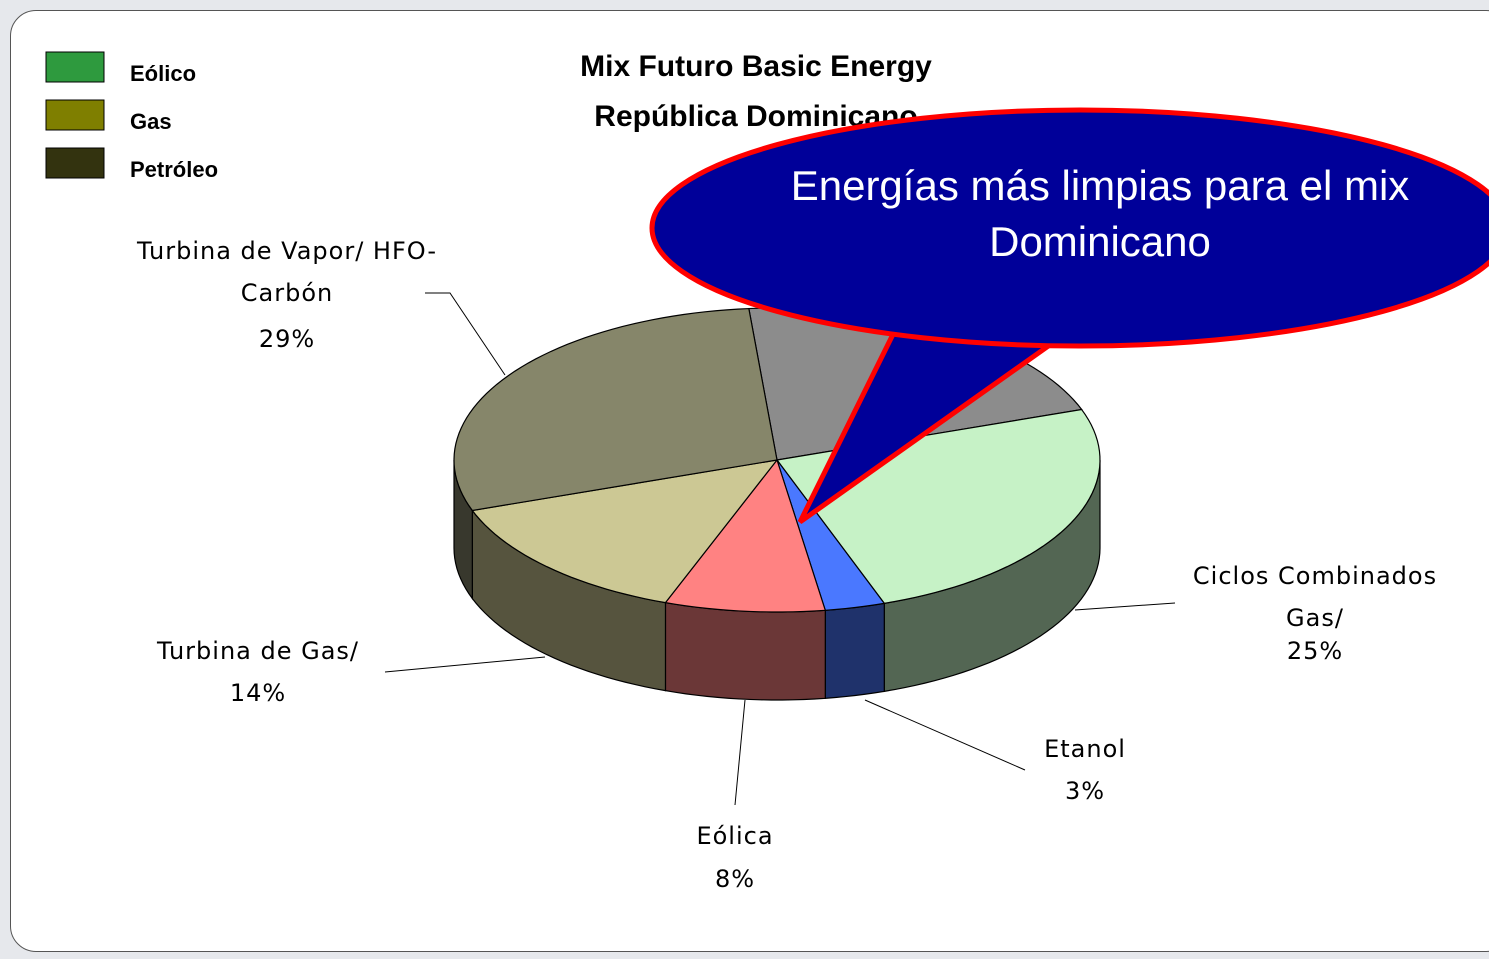  Describe the element at coordinates (735, 879) in the screenshot. I see `value-label: 8%` at that location.